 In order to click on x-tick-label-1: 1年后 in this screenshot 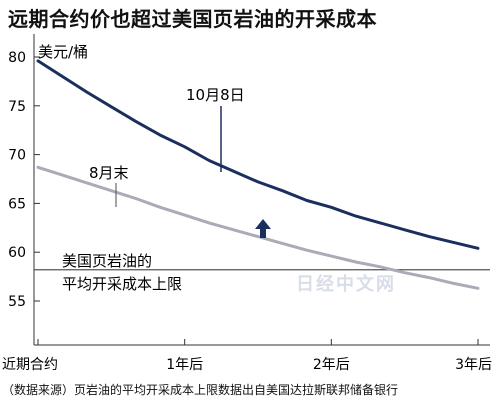, I will do `click(184, 365)`.